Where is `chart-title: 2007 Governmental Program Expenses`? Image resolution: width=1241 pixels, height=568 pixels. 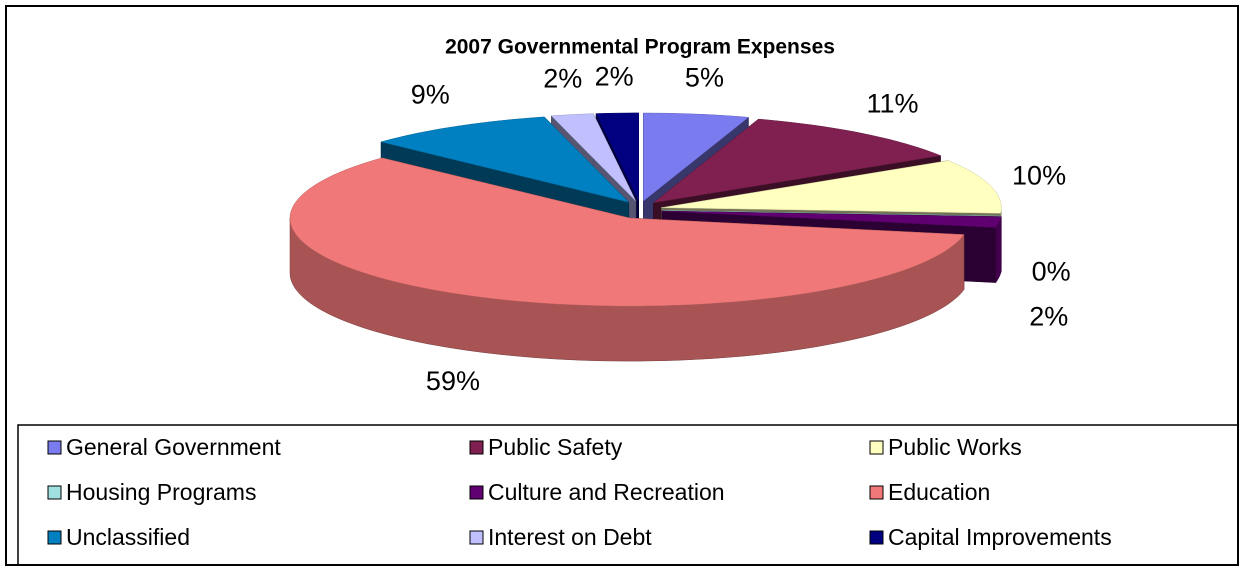 chart-title: 2007 Governmental Program Expenses is located at coordinates (640, 47).